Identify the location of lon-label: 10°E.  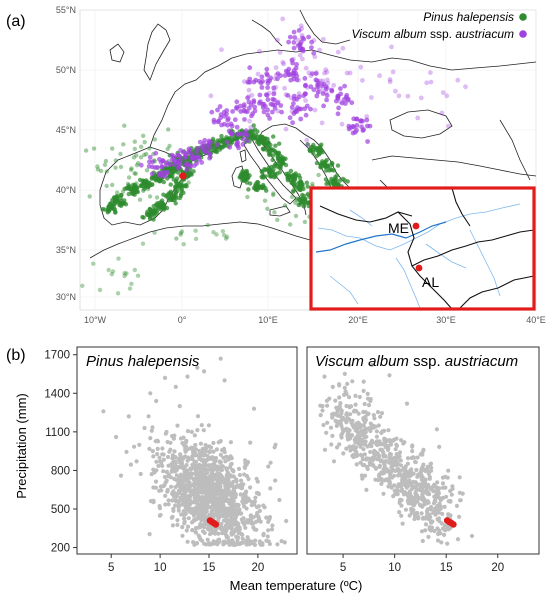
(268, 320).